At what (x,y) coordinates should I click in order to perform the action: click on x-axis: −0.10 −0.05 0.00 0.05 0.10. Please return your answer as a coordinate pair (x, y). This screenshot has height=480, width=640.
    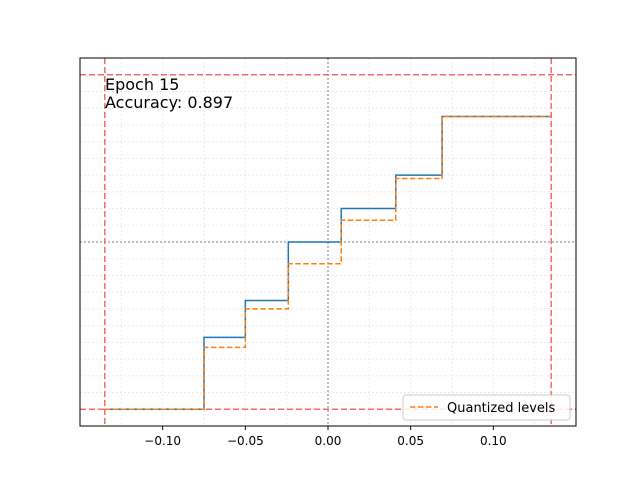
    Looking at the image, I should click on (325, 437).